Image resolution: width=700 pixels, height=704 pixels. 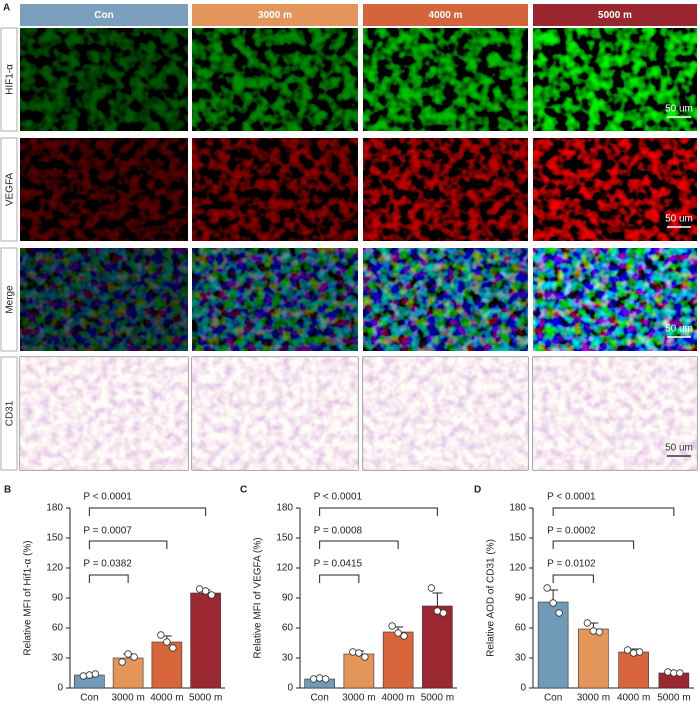 I want to click on p-value: P = 0.0415, so click(x=338, y=564).